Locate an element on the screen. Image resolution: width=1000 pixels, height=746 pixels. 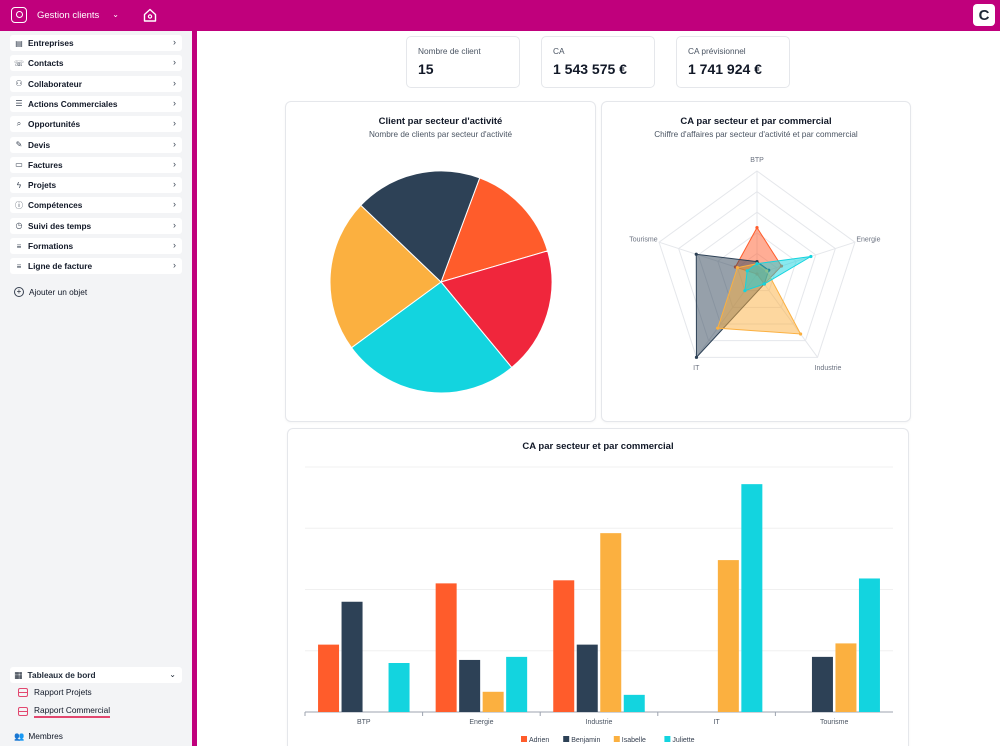
plus-icon: + is located at coordinates (19, 292).